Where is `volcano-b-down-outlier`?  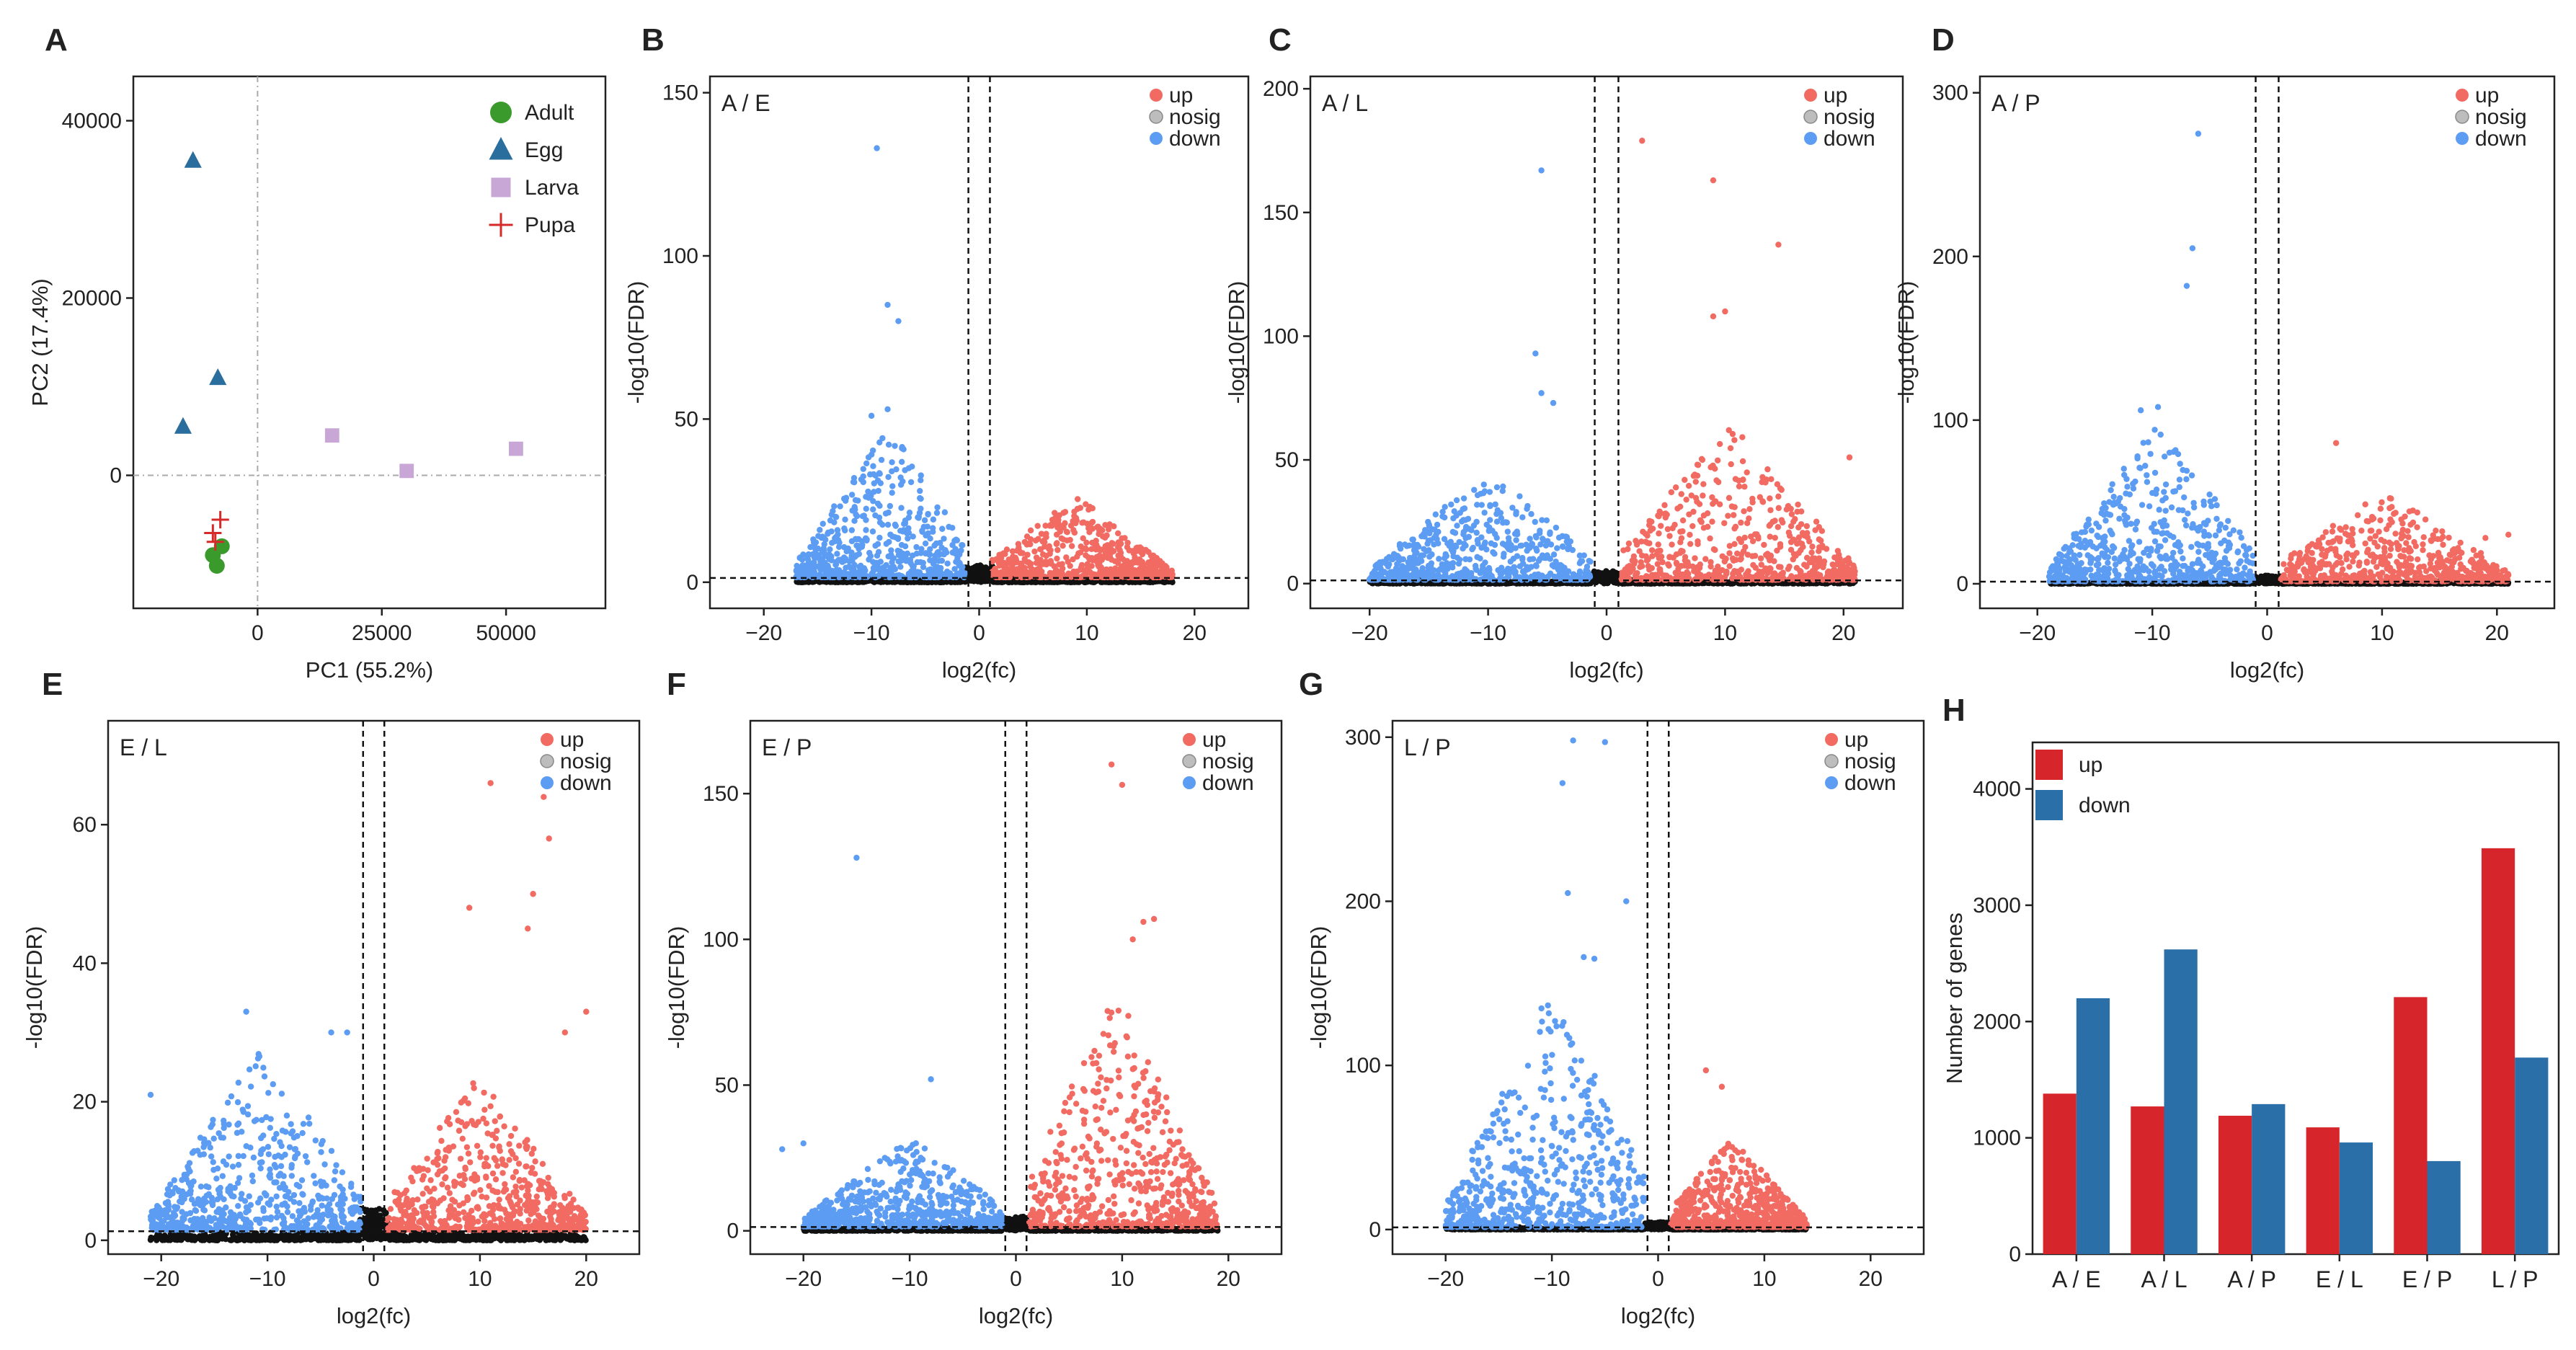 volcano-b-down-outlier is located at coordinates (877, 148).